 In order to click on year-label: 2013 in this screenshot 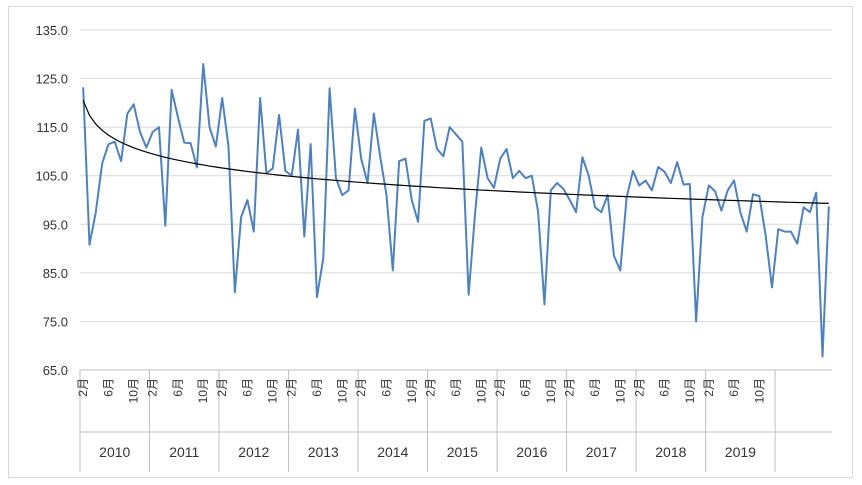, I will do `click(323, 452)`.